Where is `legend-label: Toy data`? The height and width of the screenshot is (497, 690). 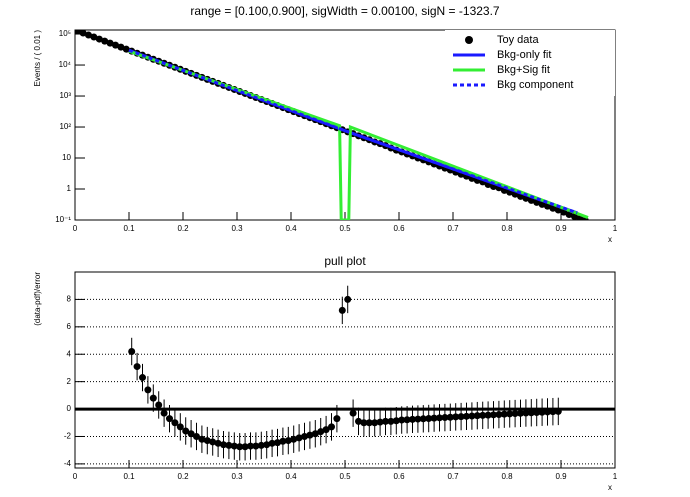 legend-label: Toy data is located at coordinates (518, 40).